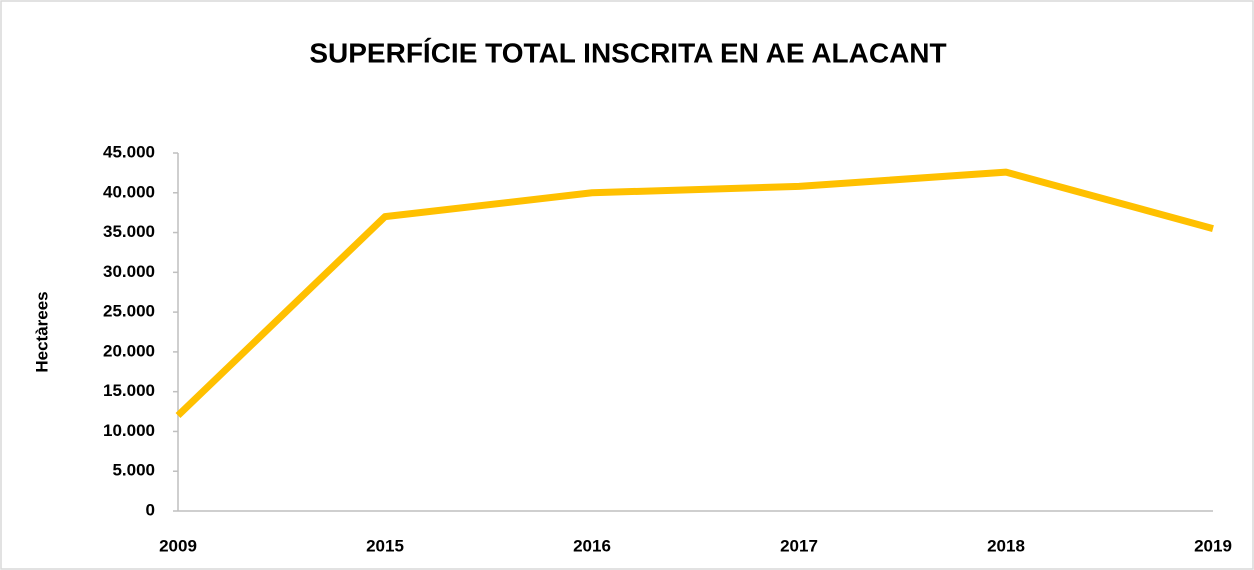  Describe the element at coordinates (41, 331) in the screenshot. I see `y-axis-label: Hectàrees` at that location.